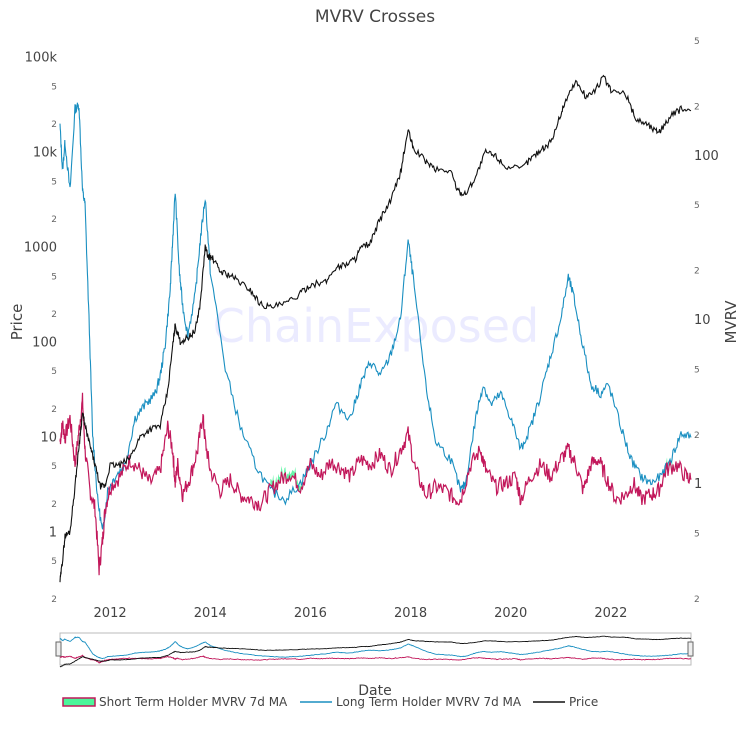  I want to click on y-left-tick-label: 10, so click(48, 438).